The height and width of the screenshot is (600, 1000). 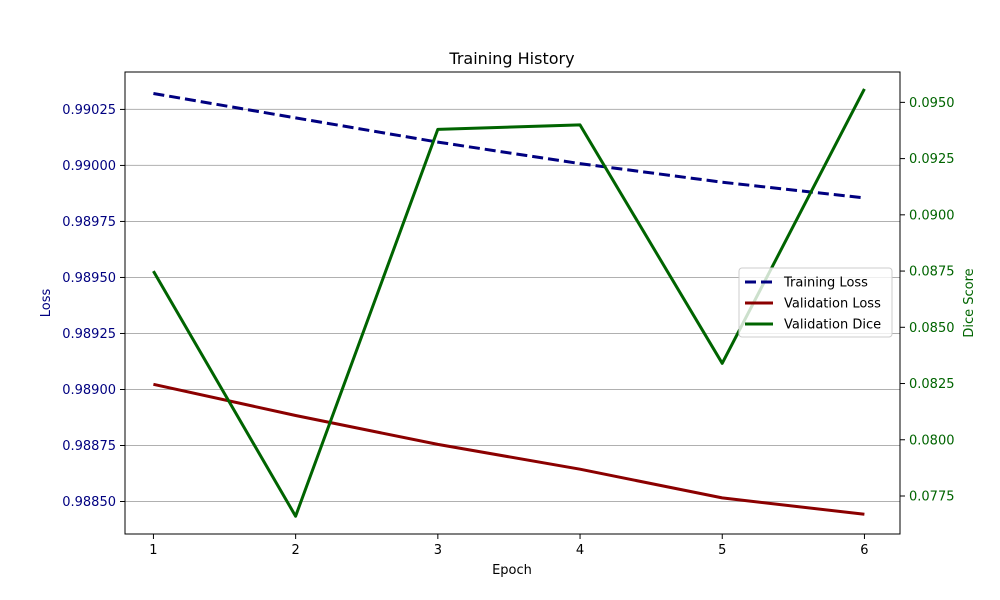 What do you see at coordinates (509, 546) in the screenshot?
I see `x-axis-ticks: 1 2 3 4 5 6` at bounding box center [509, 546].